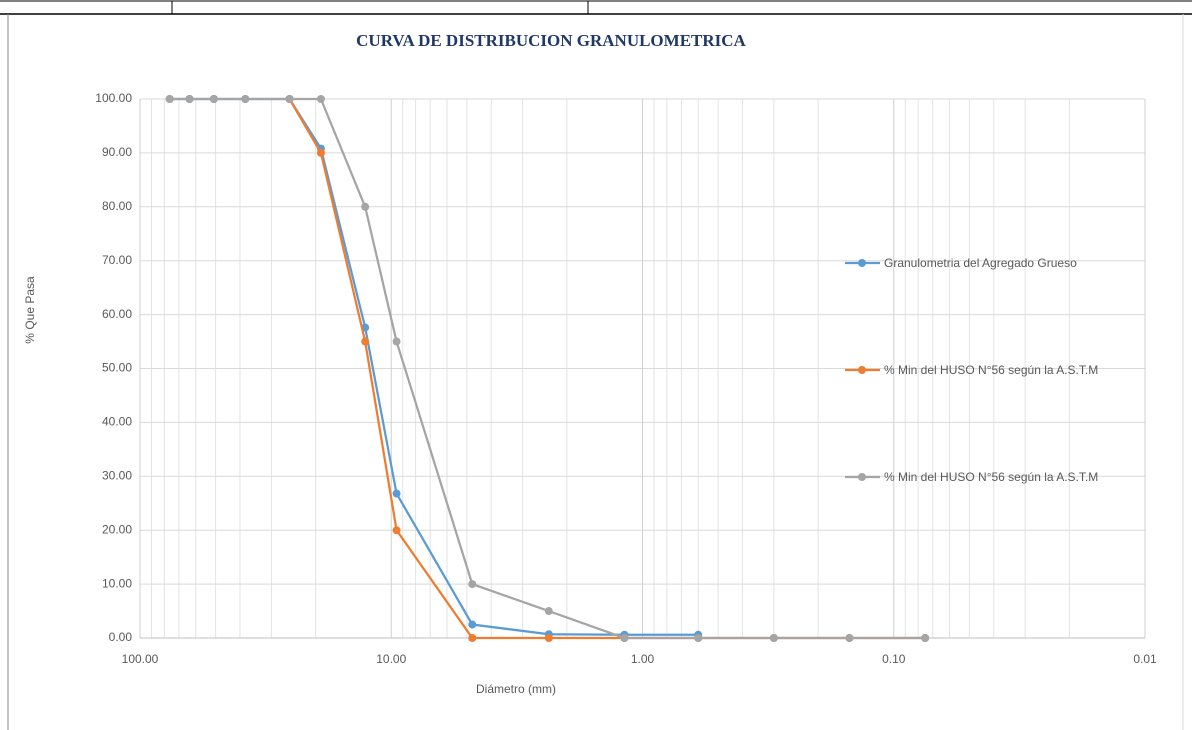  Describe the element at coordinates (117, 260) in the screenshot. I see `y-tick-label: 70.00` at that location.